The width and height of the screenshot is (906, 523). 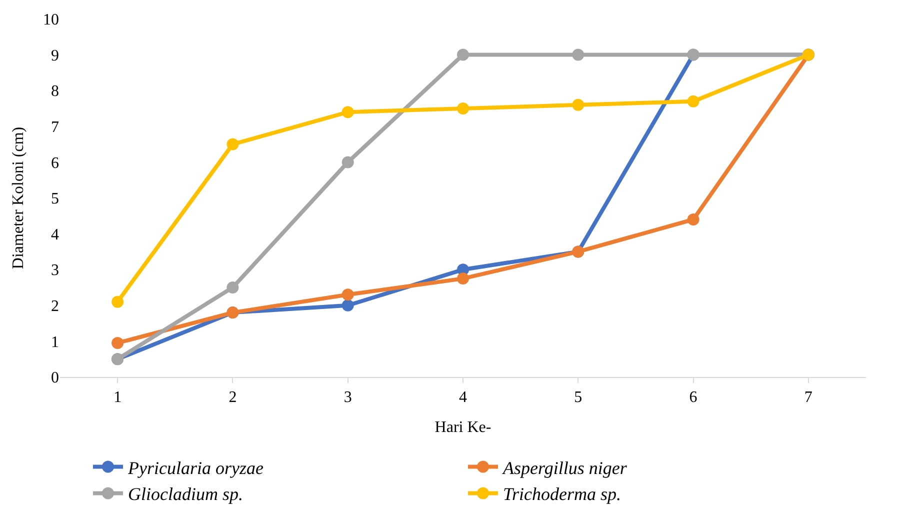 I want to click on y-tick-label: 6, so click(x=55, y=163).